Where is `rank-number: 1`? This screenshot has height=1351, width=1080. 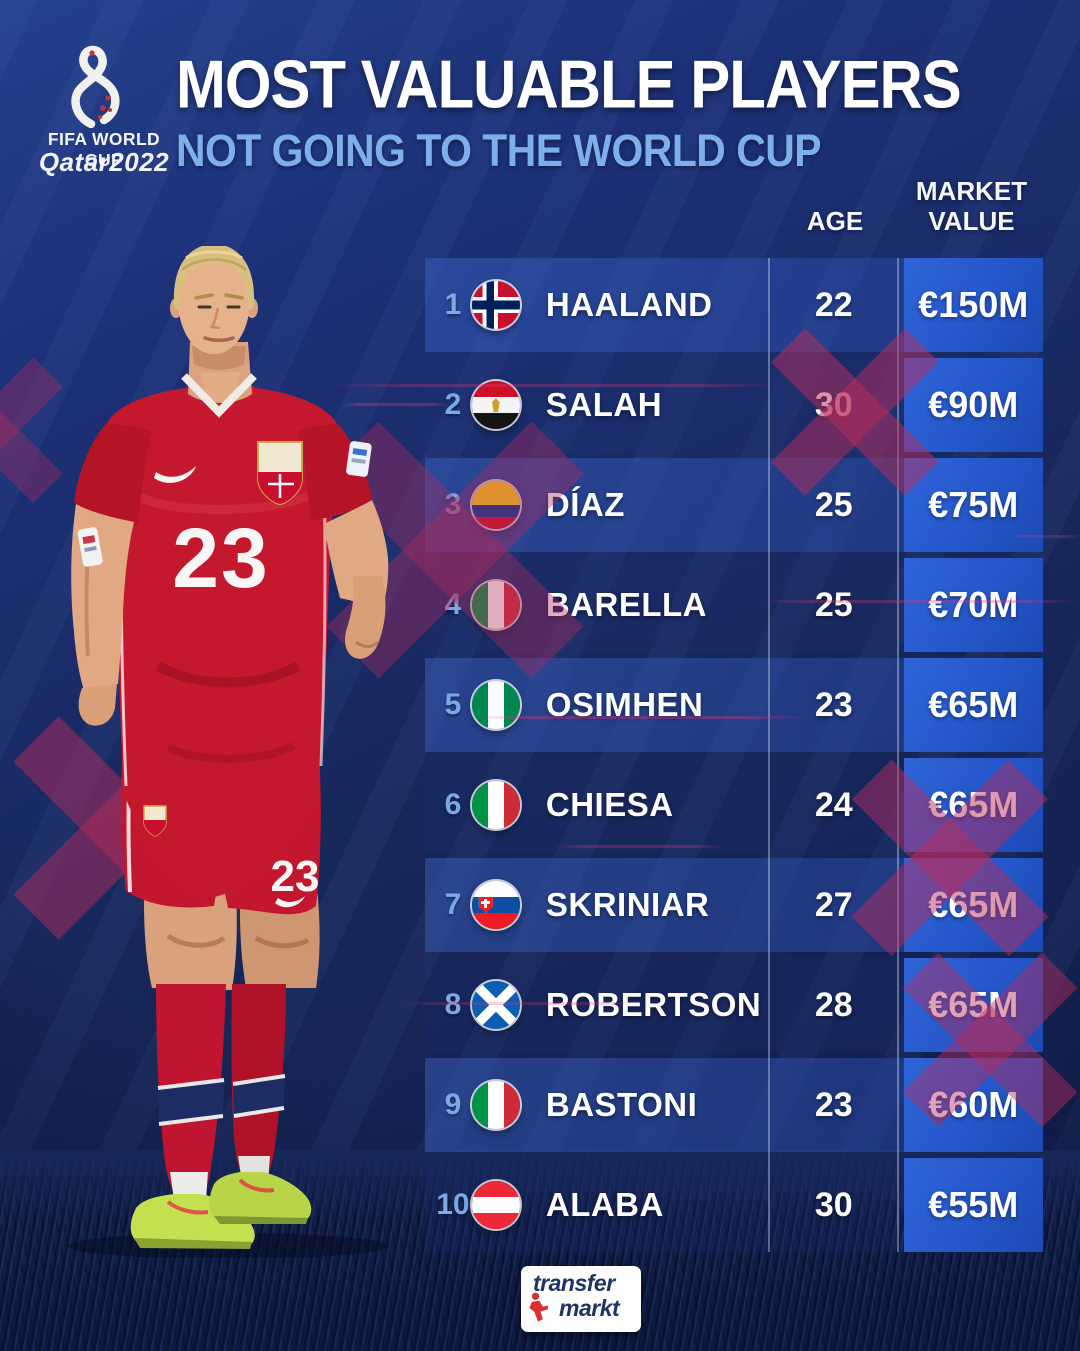 rank-number: 1 is located at coordinates (453, 304).